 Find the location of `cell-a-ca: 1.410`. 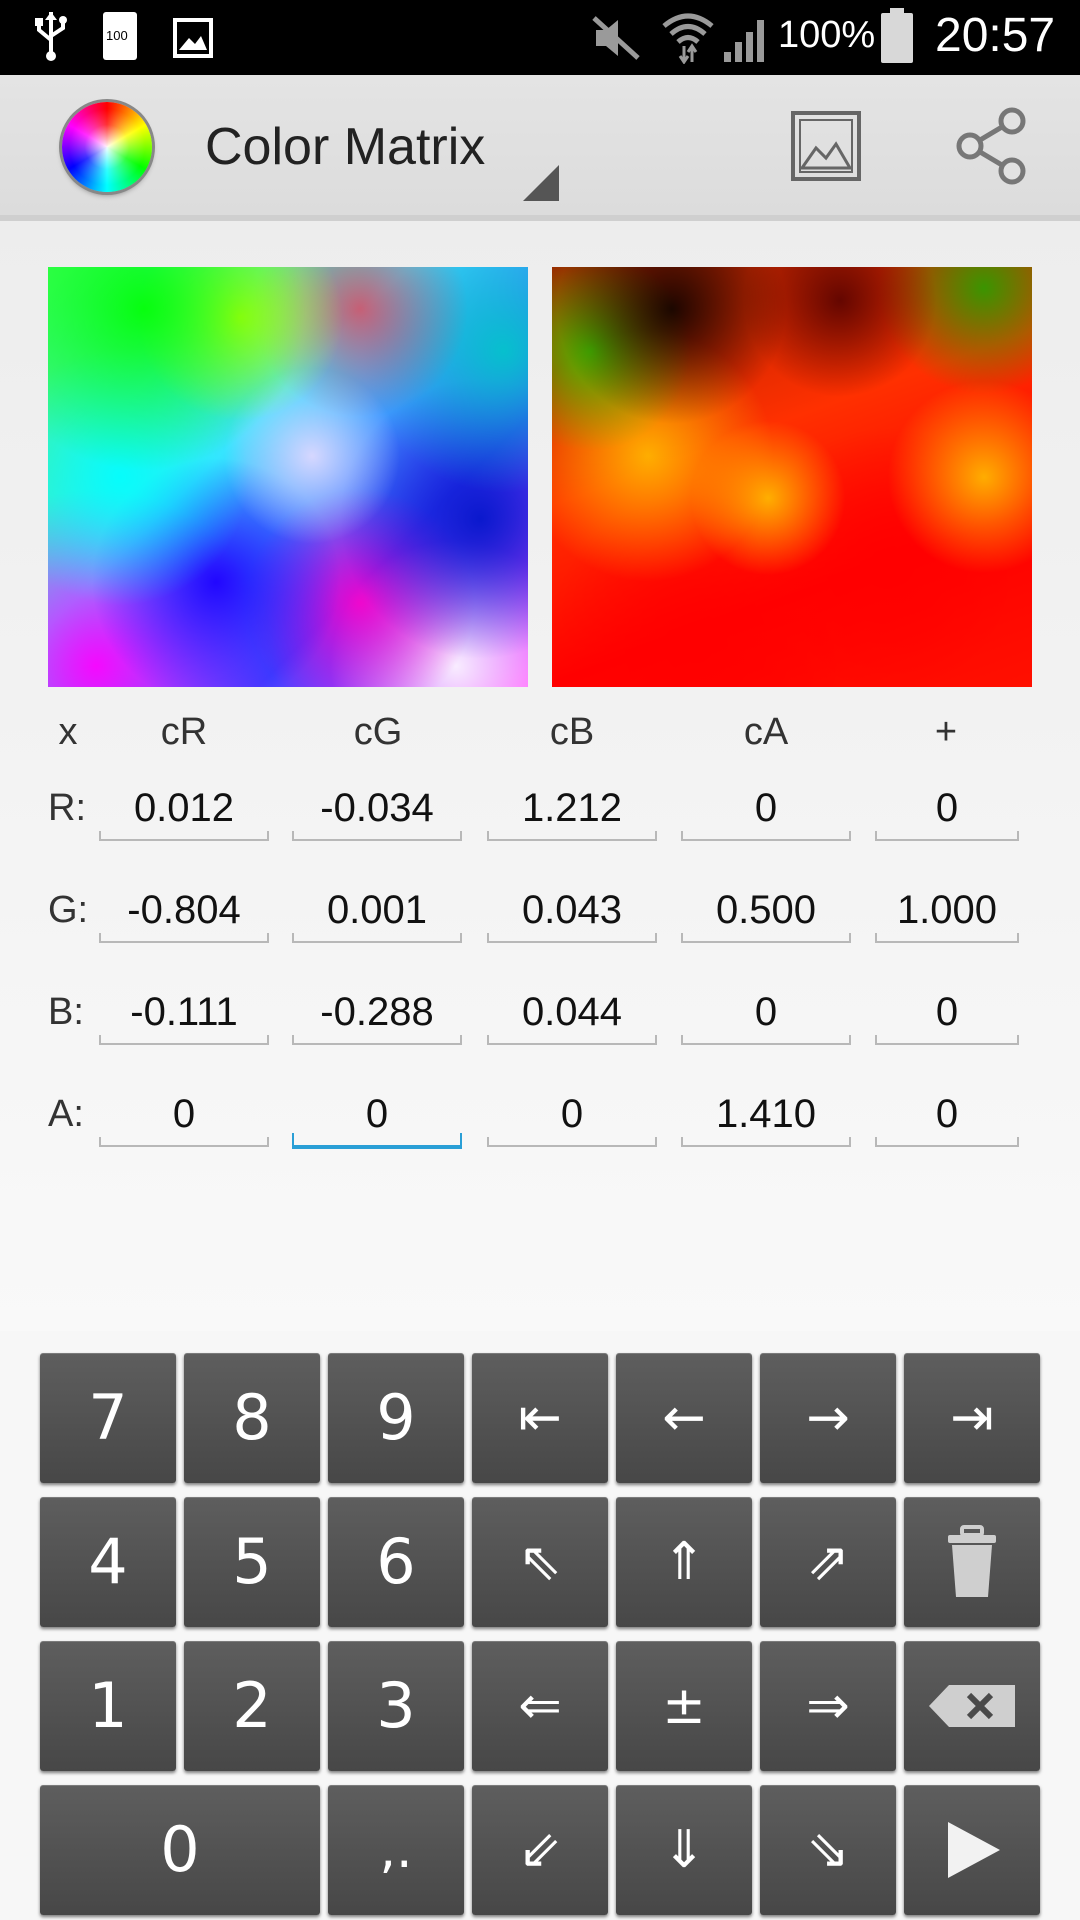

cell-a-ca: 1.410 is located at coordinates (766, 1115).